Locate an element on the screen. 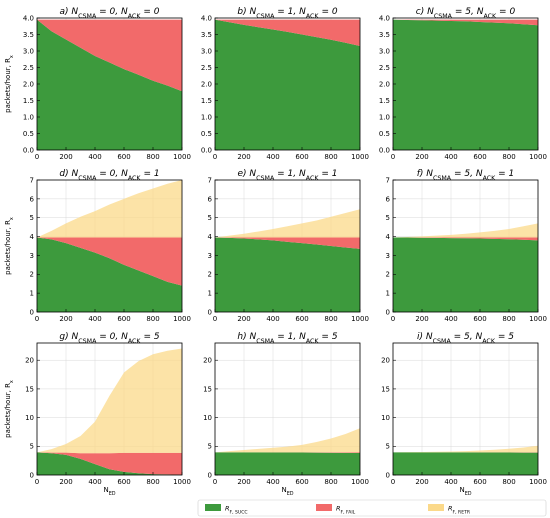  legend: RF, SUCC RF, FAIL RF, RETR is located at coordinates (372, 508).